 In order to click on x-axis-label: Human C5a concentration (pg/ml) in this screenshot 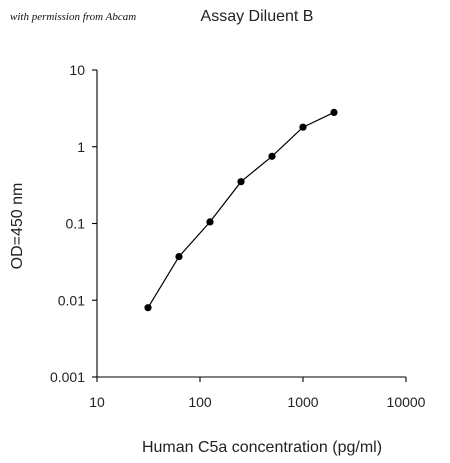, I will do `click(262, 447)`.